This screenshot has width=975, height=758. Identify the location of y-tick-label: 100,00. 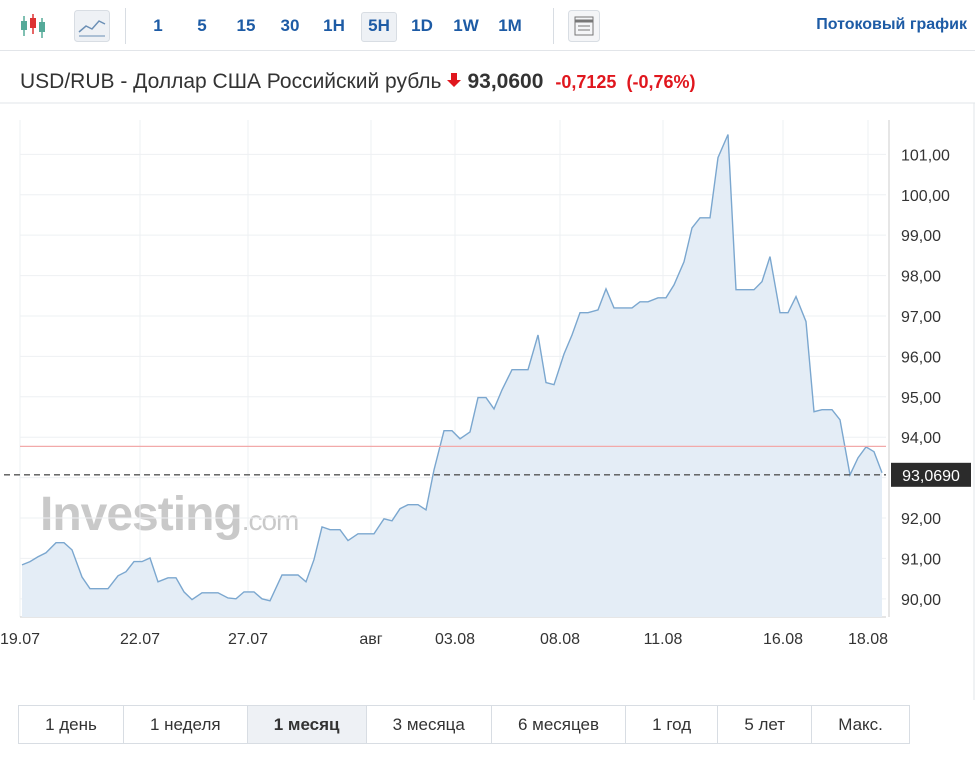
(925, 196).